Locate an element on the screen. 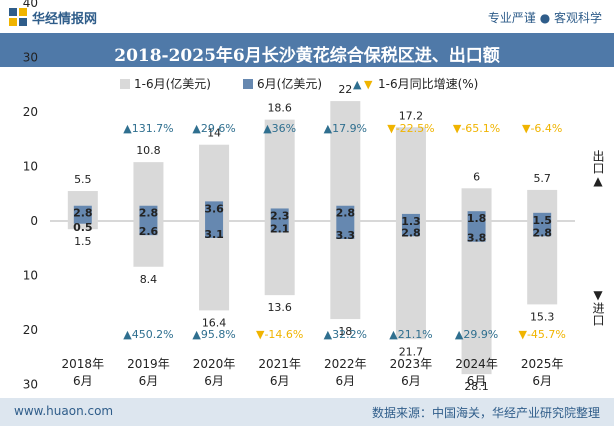 The width and height of the screenshot is (614, 426). cum-import-label: 13.6 is located at coordinates (279, 307).